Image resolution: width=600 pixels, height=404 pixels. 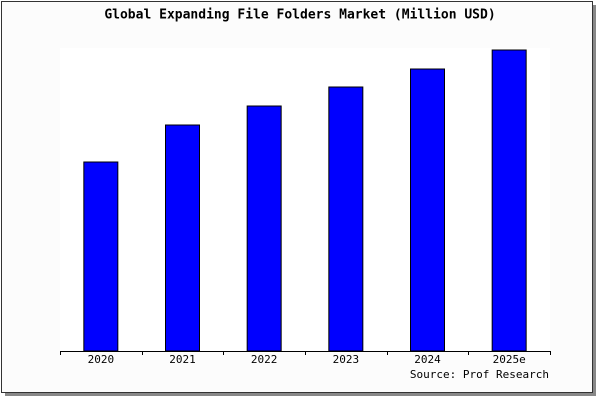 What do you see at coordinates (101, 359) in the screenshot?
I see `x-tick-label: 2020` at bounding box center [101, 359].